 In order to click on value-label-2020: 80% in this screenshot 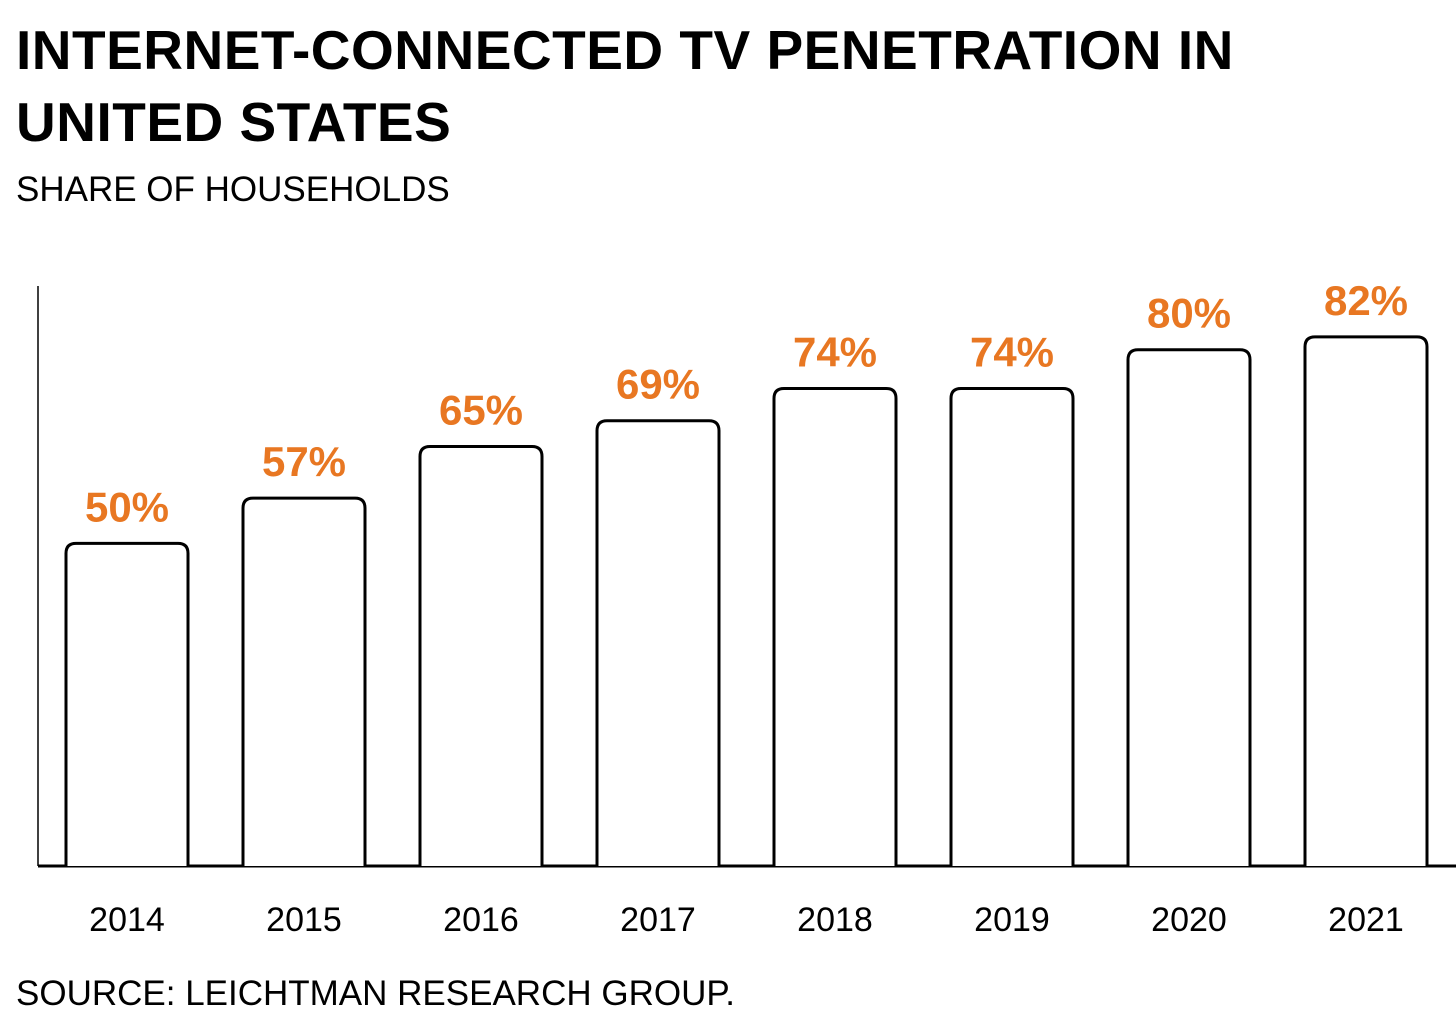, I will do `click(1189, 313)`.